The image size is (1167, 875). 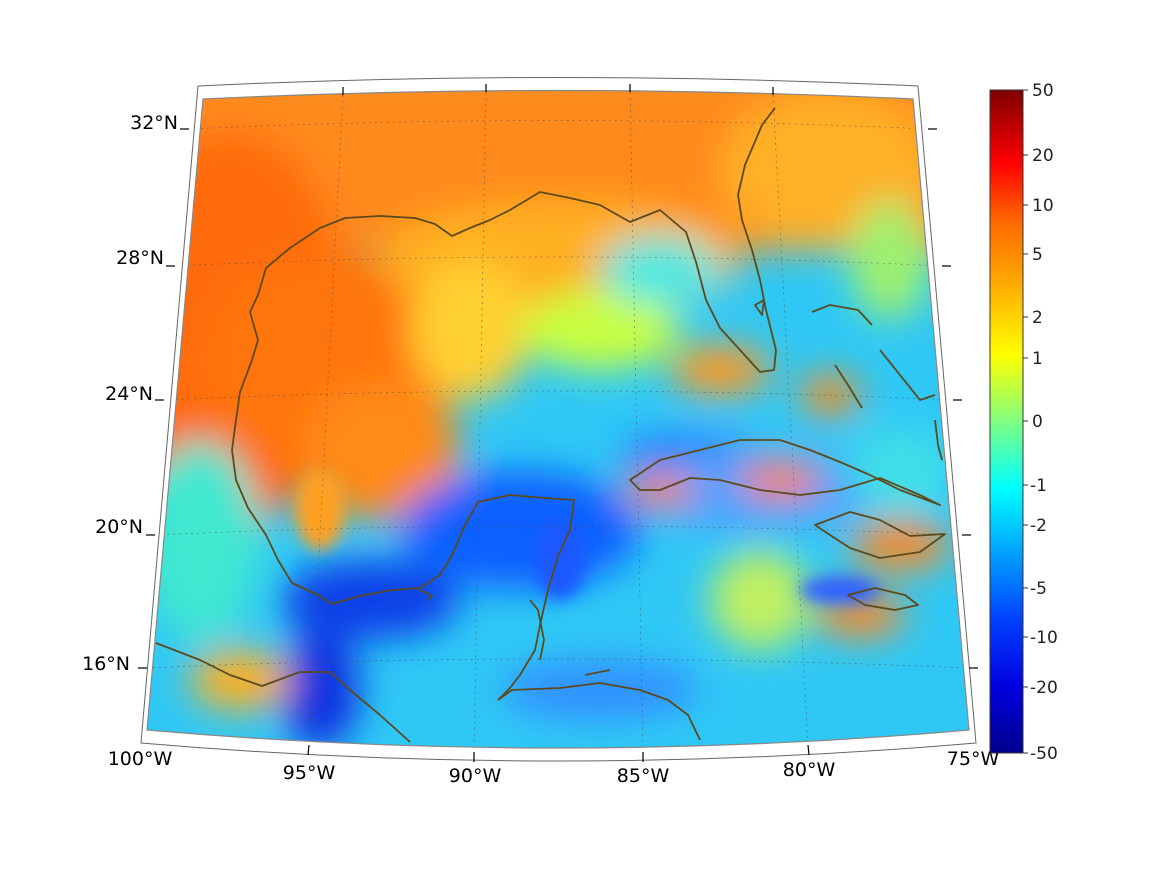 What do you see at coordinates (1038, 486) in the screenshot?
I see `colorbar-tick-label: -1` at bounding box center [1038, 486].